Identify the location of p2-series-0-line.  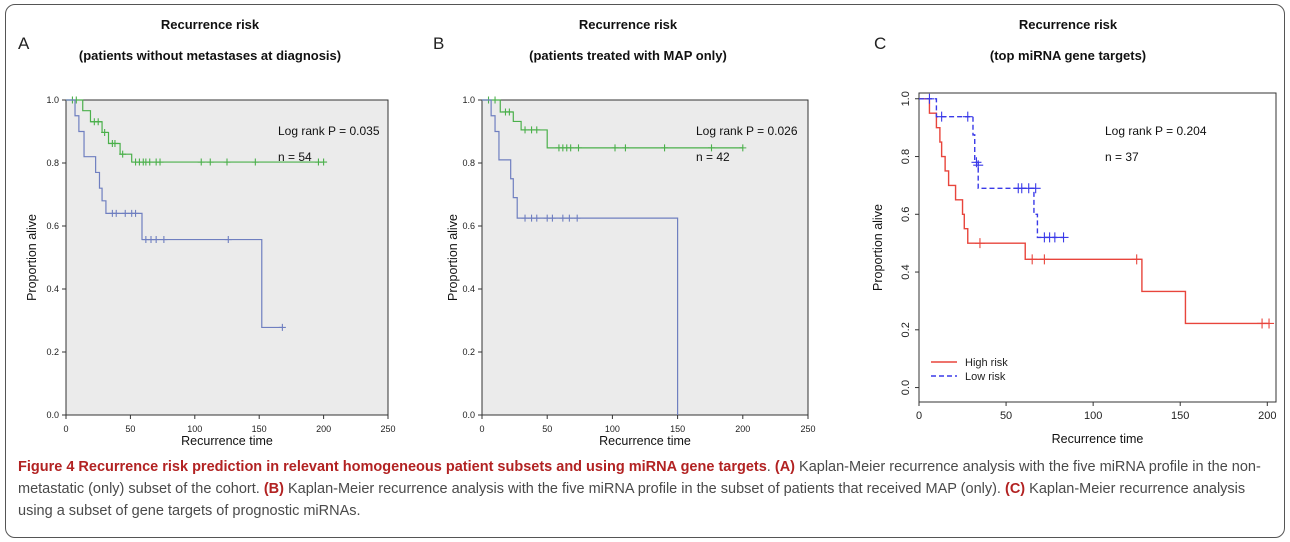
(1094, 211).